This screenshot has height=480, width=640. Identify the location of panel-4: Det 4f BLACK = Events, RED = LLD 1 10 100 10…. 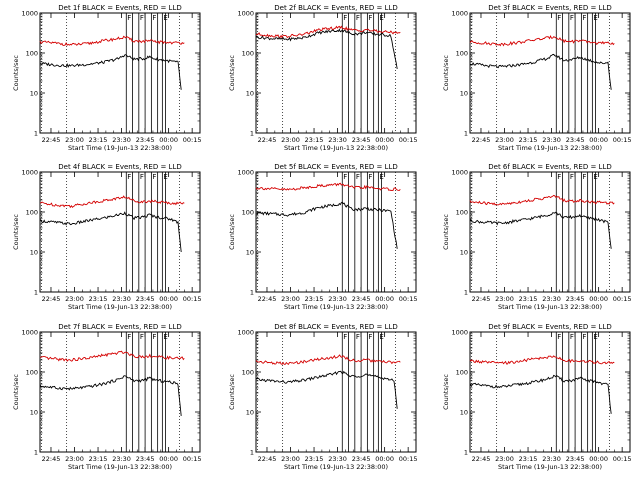
(107, 237).